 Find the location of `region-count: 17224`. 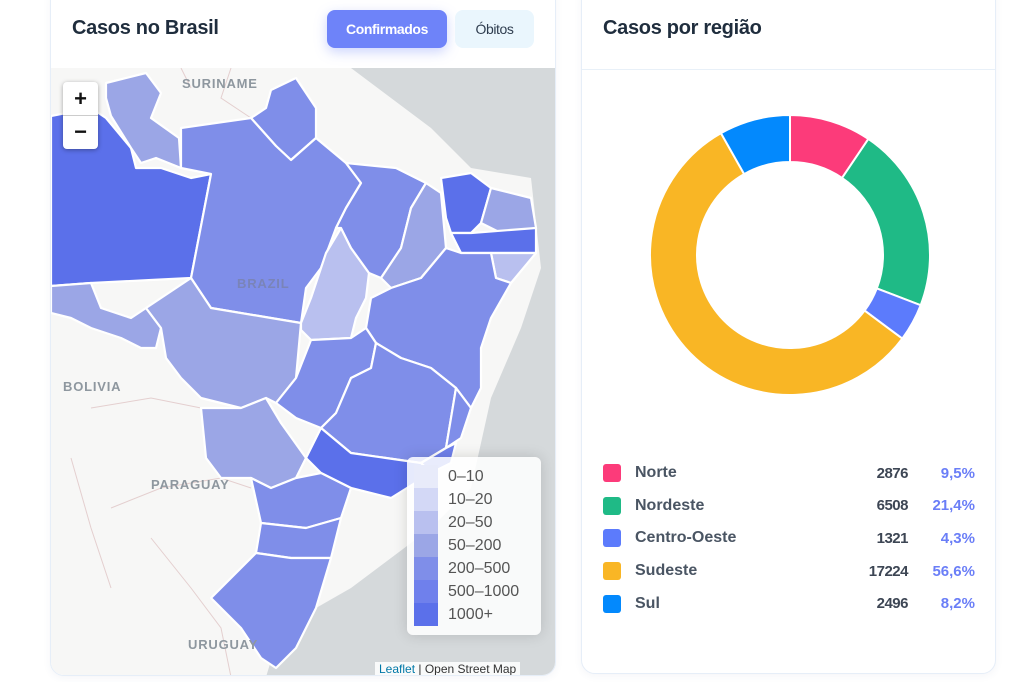

region-count: 17224 is located at coordinates (888, 571).